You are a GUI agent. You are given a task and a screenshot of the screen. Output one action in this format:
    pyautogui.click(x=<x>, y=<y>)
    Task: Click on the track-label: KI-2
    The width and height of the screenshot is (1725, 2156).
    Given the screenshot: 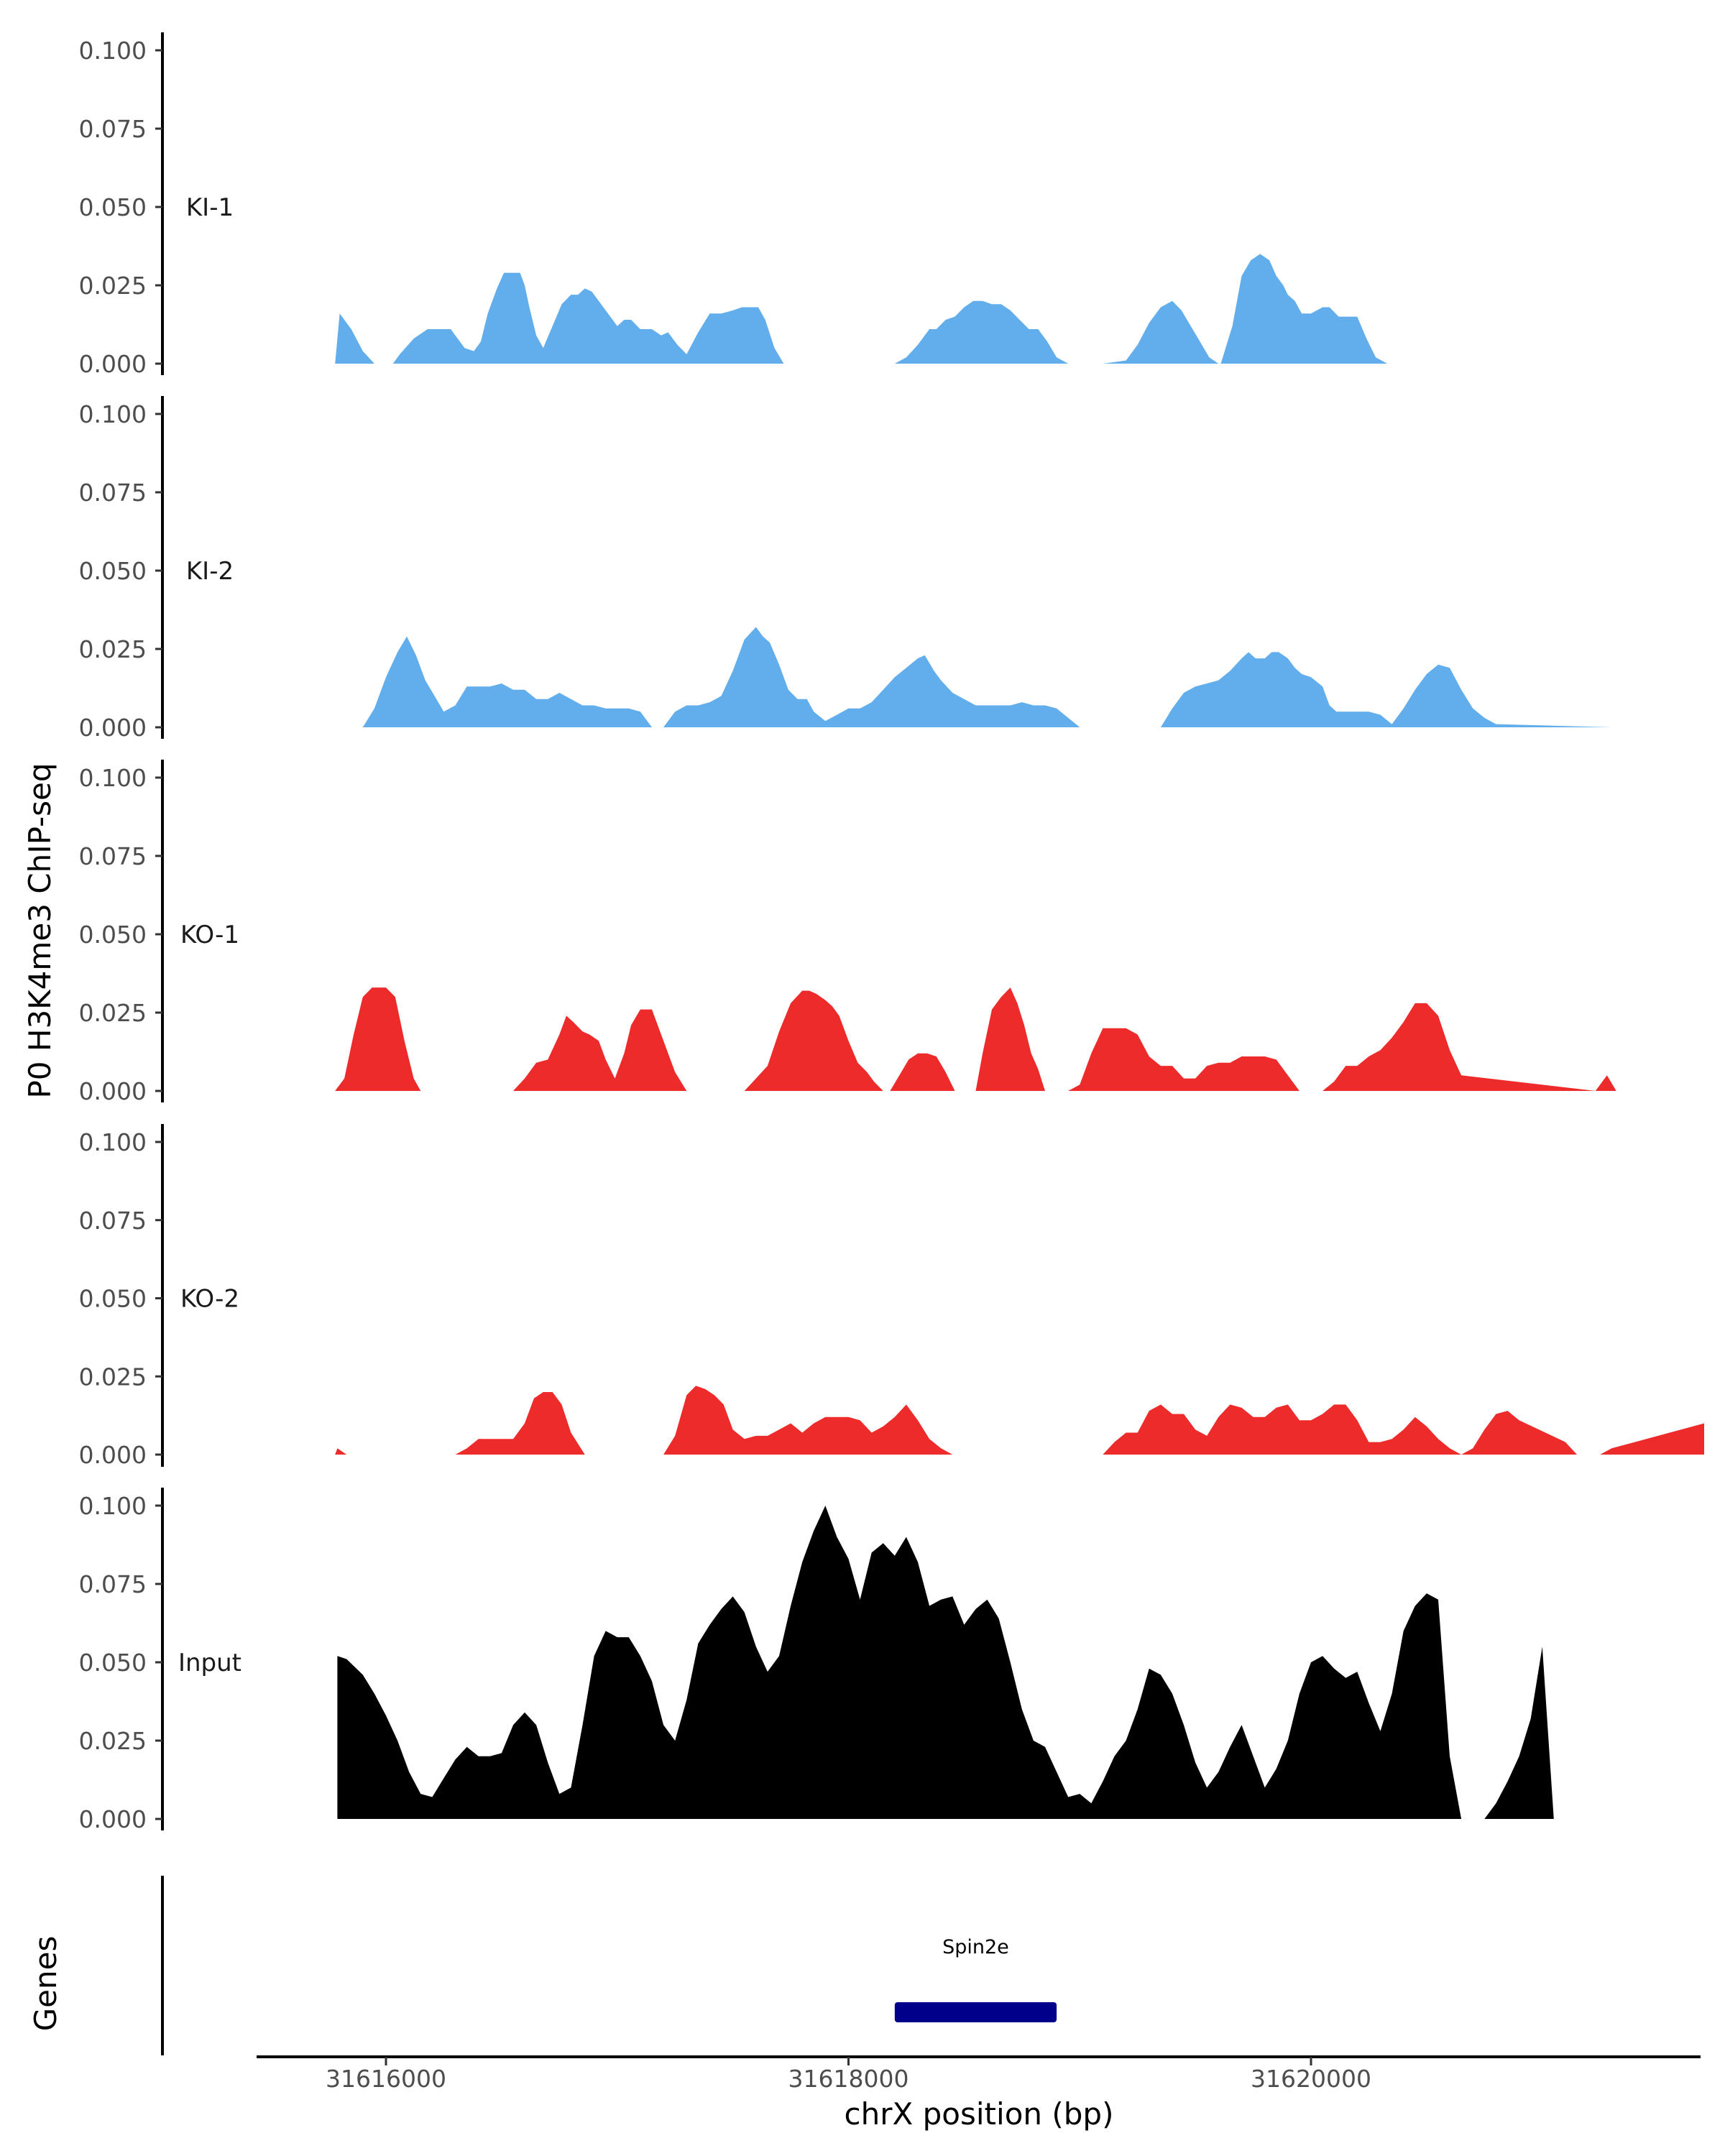 What is the action you would take?
    pyautogui.click(x=210, y=571)
    